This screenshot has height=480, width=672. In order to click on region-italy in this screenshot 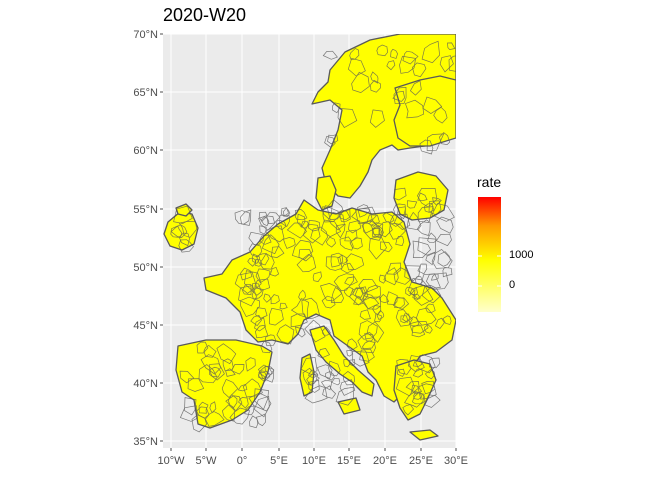, I will do `click(342, 361)`.